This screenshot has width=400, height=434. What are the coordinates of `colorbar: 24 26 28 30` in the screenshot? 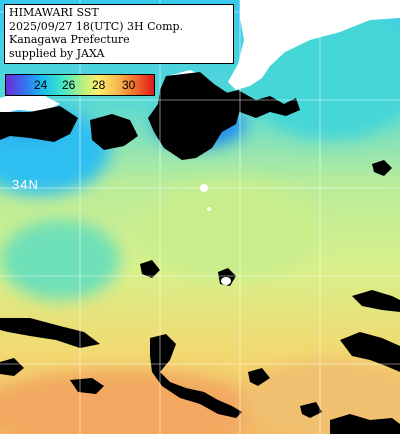 It's located at (80, 85).